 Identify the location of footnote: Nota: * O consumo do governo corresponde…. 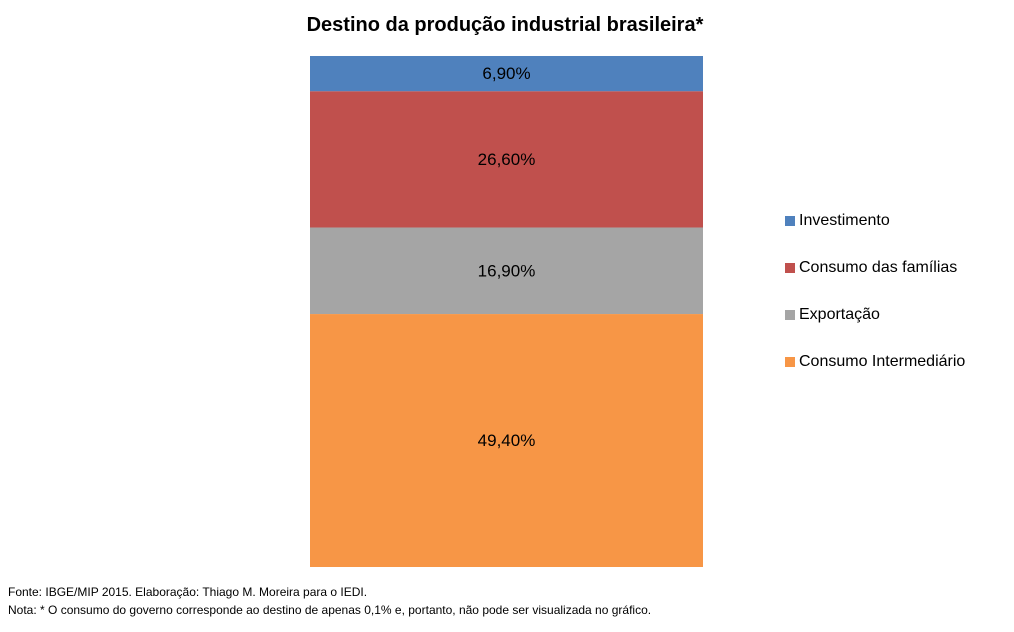
(330, 610).